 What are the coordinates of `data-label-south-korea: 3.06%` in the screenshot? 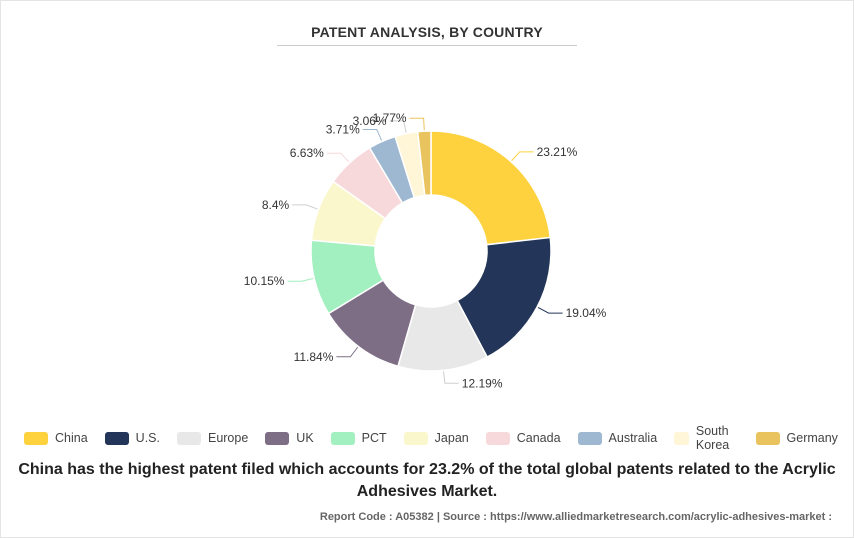 It's located at (370, 121).